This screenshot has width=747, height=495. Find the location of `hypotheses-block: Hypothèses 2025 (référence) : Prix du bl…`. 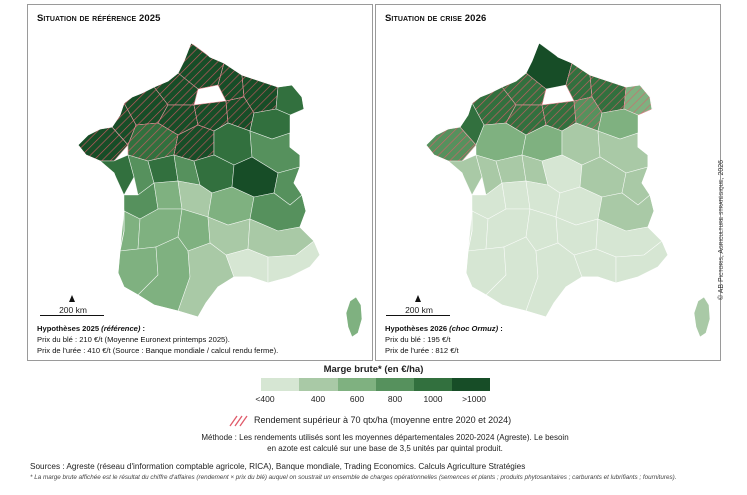

hypotheses-block: Hypothèses 2025 (référence) : Prix du bl… is located at coordinates (157, 339).